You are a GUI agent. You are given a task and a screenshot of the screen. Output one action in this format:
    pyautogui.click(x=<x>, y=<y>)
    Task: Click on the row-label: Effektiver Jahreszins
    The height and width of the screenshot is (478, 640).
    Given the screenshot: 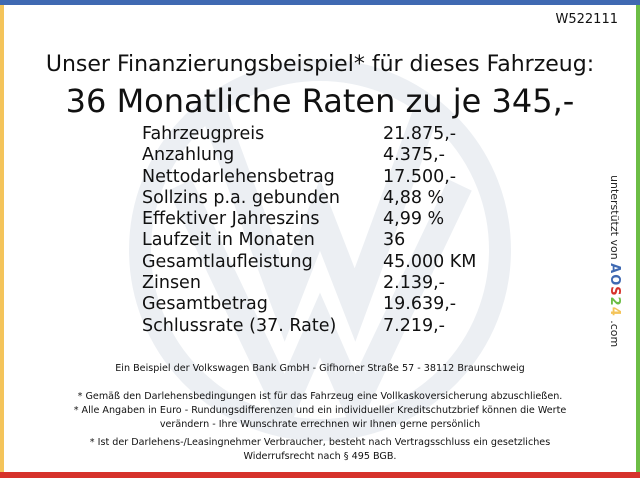 What is the action you would take?
    pyautogui.click(x=231, y=219)
    